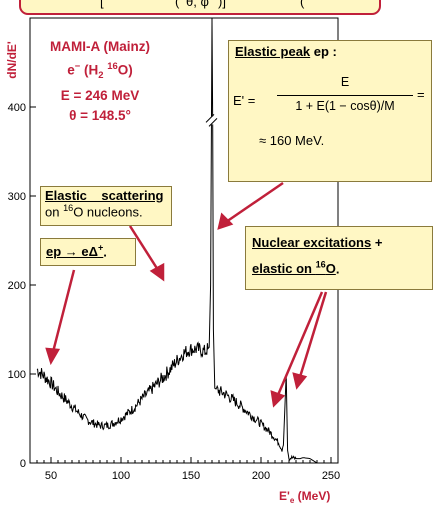 This screenshot has width=439, height=515. What do you see at coordinates (312, 496) in the screenshot?
I see `x-axis-label-unit: (MeV)` at bounding box center [312, 496].